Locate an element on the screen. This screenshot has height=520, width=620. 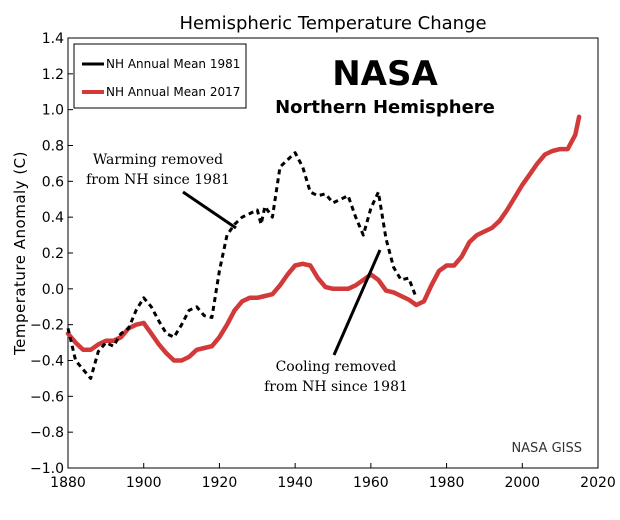
nasa-heading: NASA is located at coordinates (385, 74).